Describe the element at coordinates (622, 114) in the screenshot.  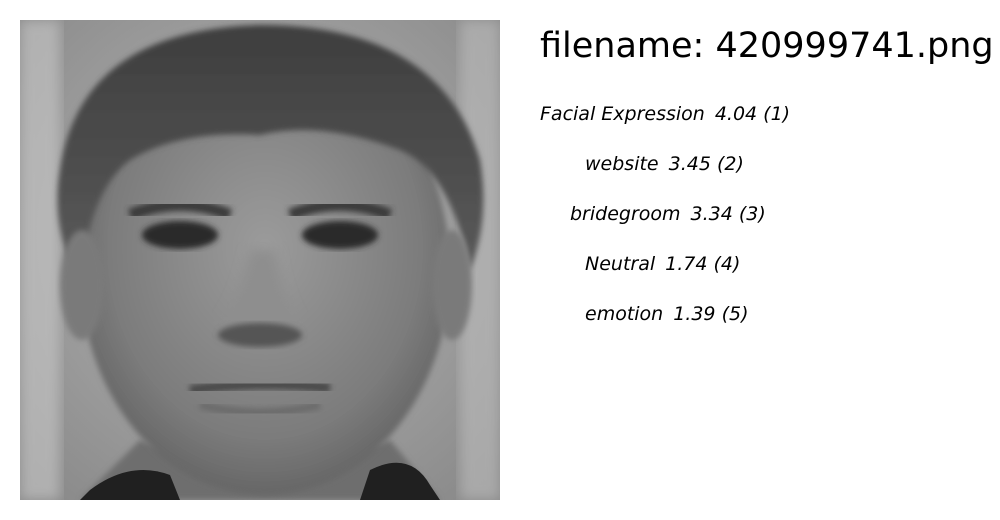
I see `label-name: Facial Expression` at that location.